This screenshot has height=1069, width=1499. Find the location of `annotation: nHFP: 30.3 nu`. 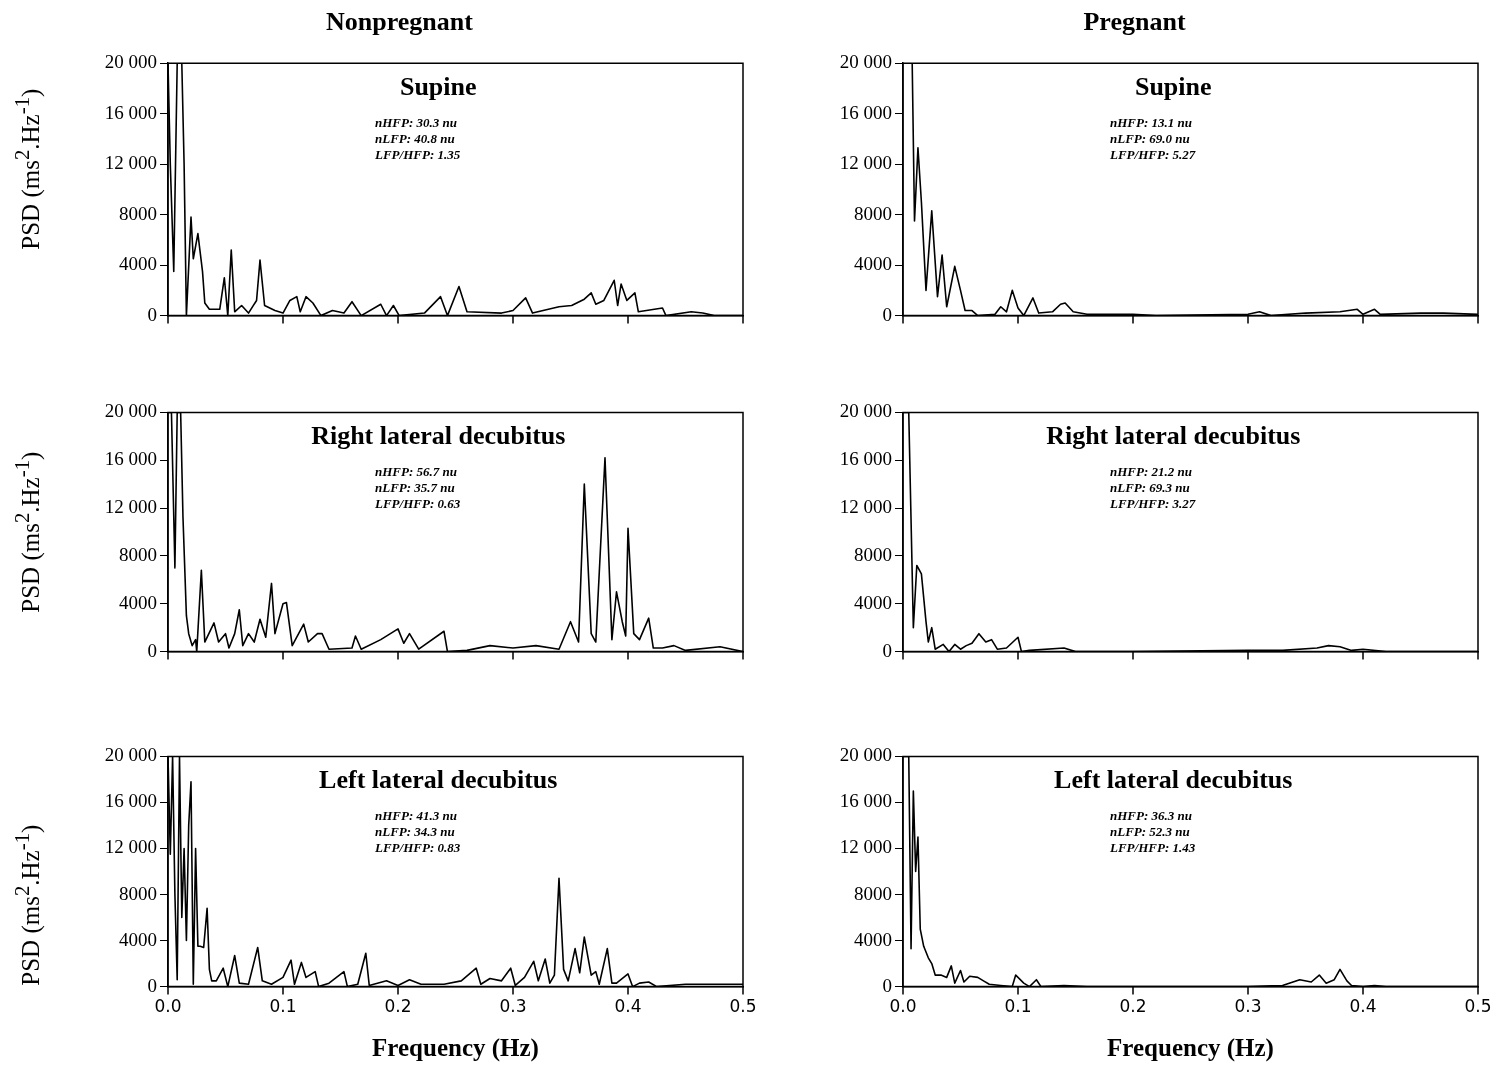

annotation: nHFP: 30.3 nu is located at coordinates (416, 123).